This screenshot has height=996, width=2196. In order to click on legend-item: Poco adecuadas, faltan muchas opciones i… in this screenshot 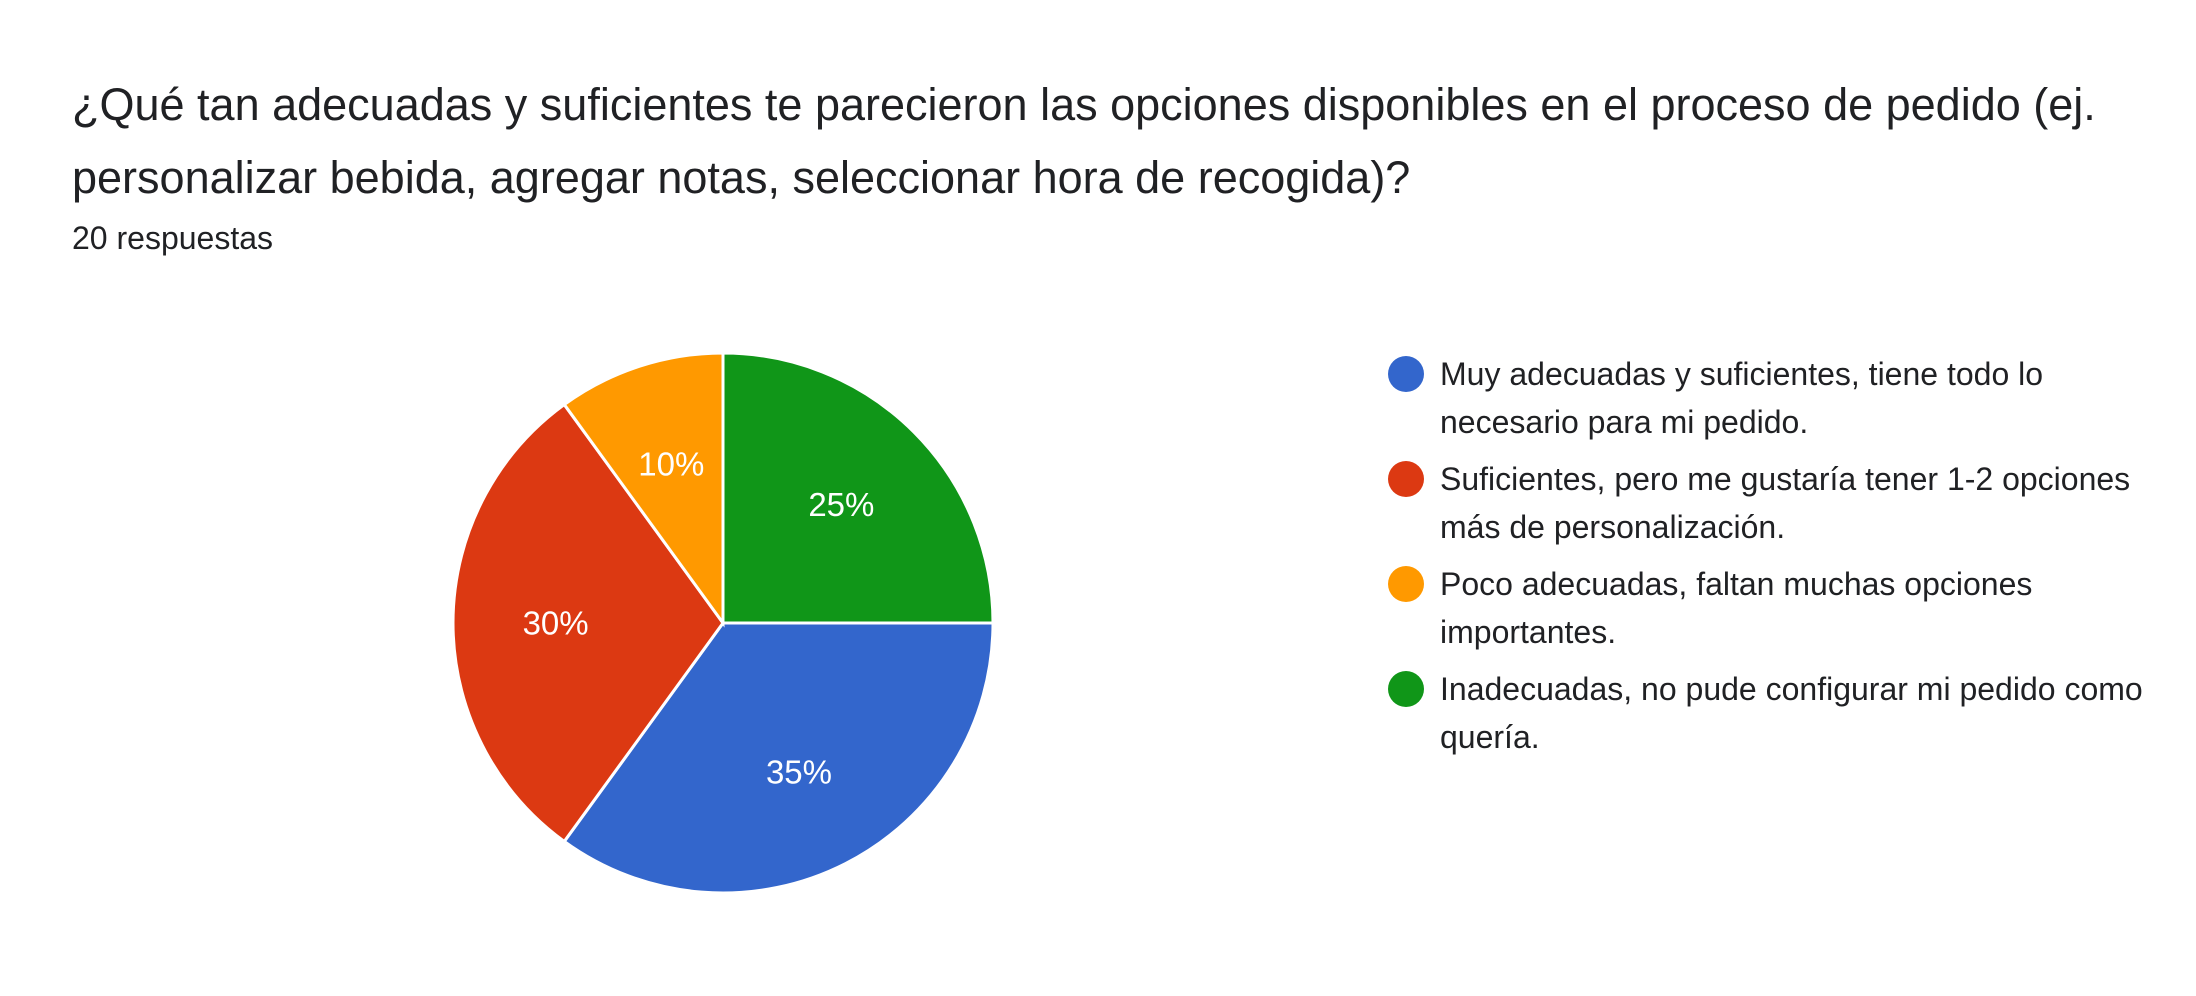, I will do `click(1778, 608)`.